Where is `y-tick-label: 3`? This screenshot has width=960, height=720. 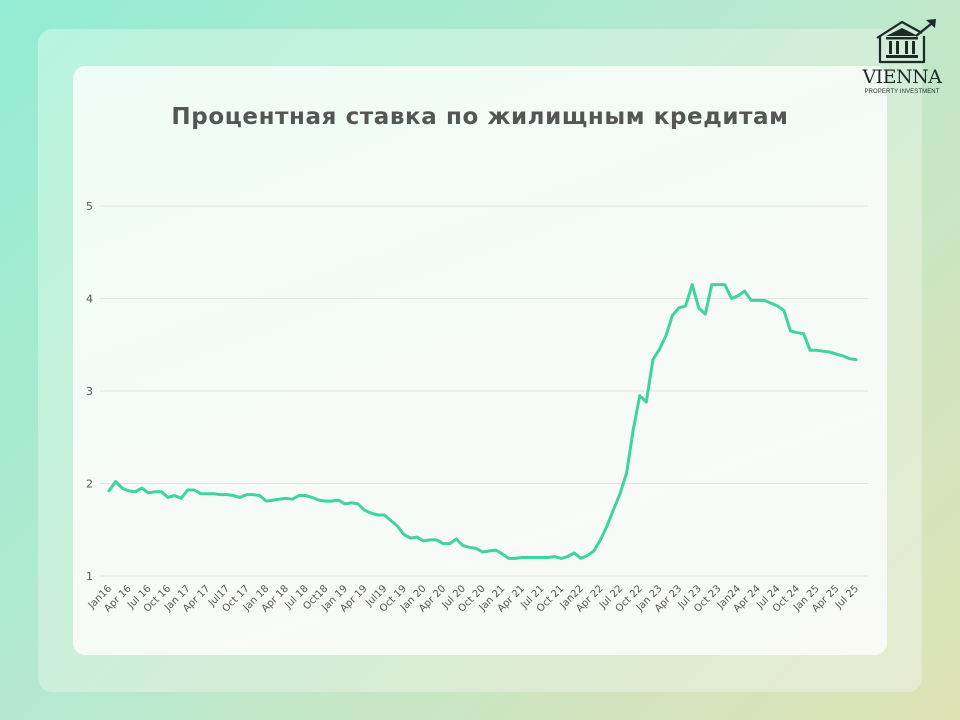 y-tick-label: 3 is located at coordinates (89, 391).